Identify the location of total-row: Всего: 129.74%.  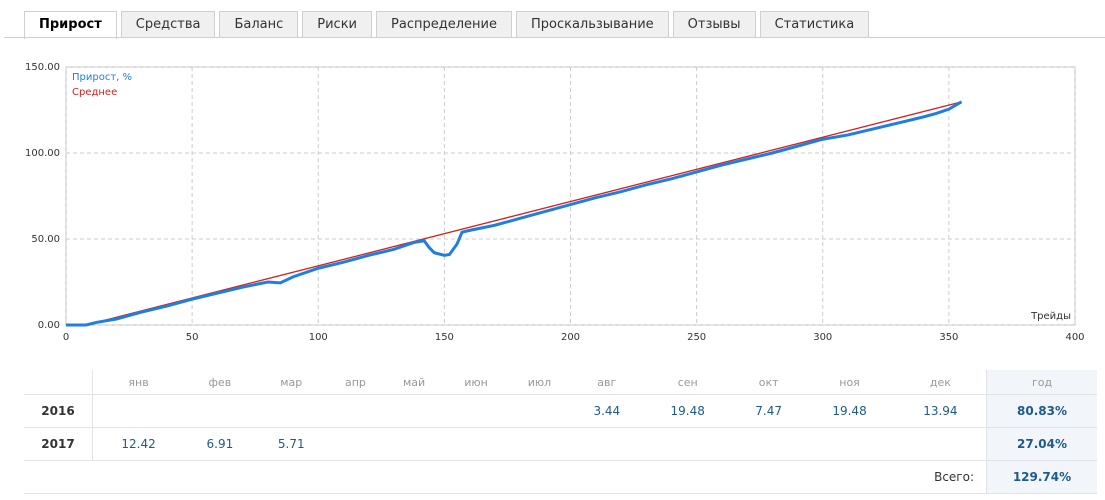
(560, 477).